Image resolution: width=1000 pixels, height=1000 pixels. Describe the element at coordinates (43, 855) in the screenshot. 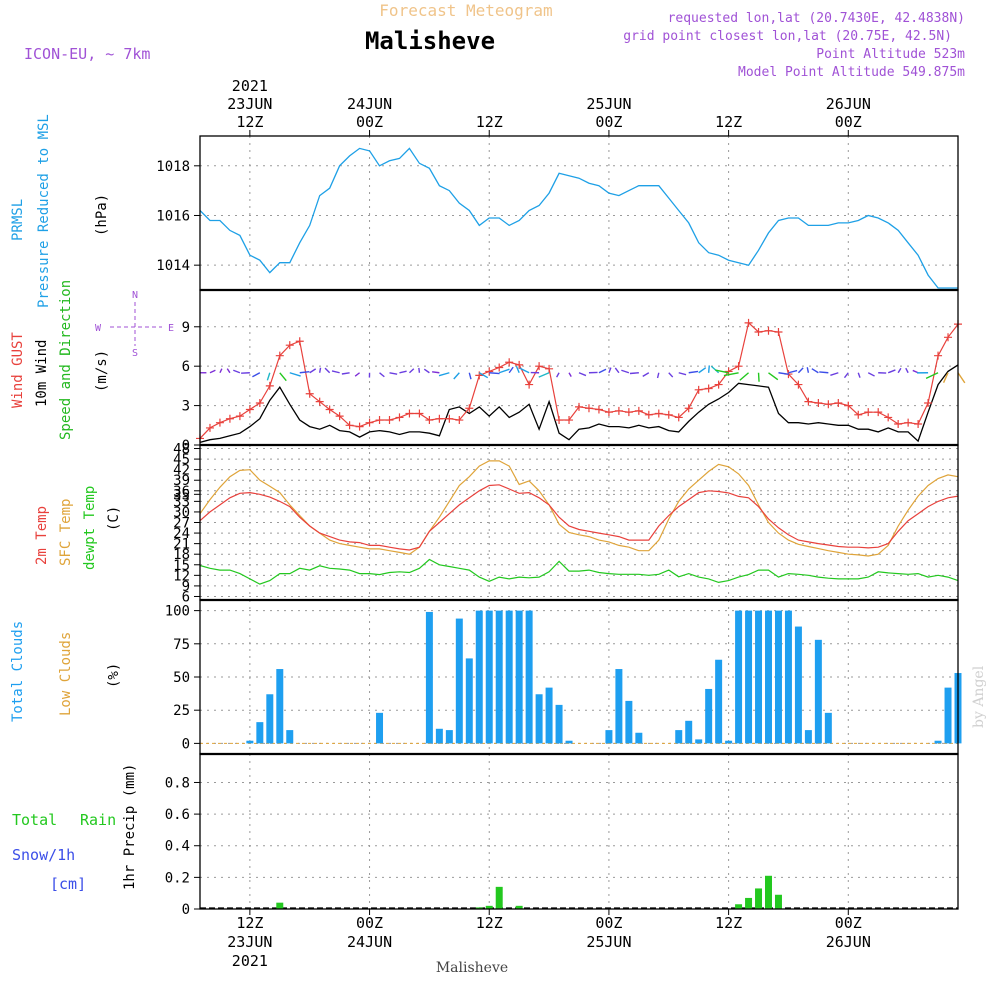

I see `precip-snow-label: Snow/1h` at that location.